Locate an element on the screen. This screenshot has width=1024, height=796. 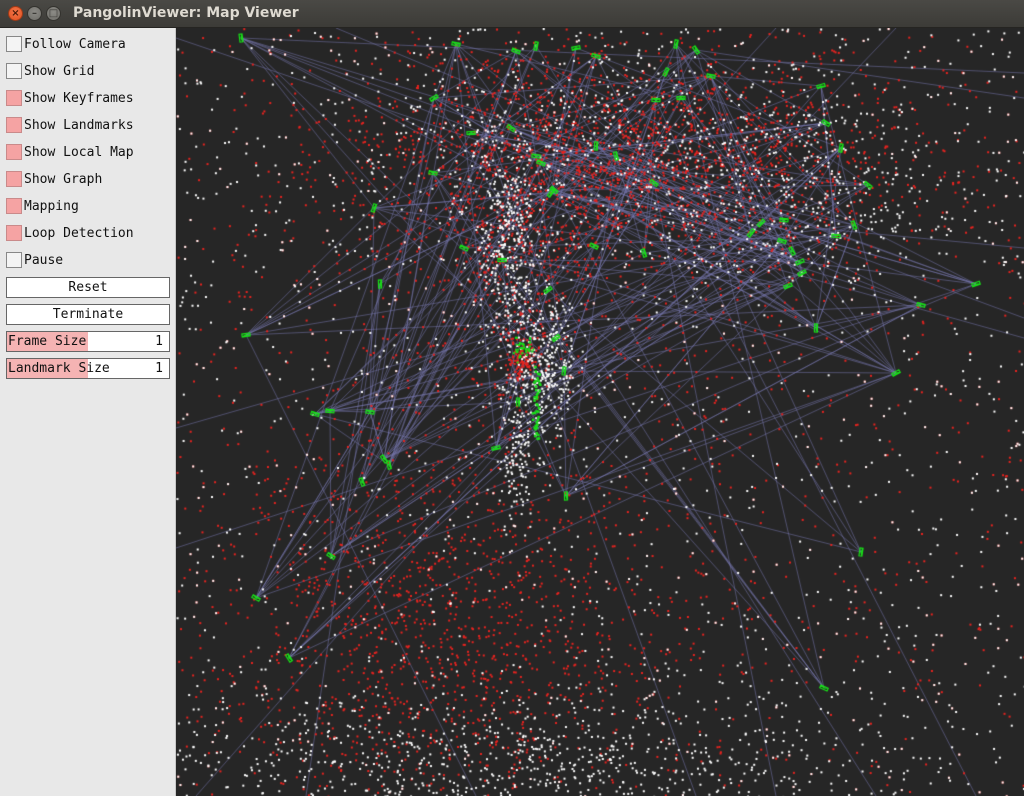
checkbox-label: Follow Camera is located at coordinates (75, 44).